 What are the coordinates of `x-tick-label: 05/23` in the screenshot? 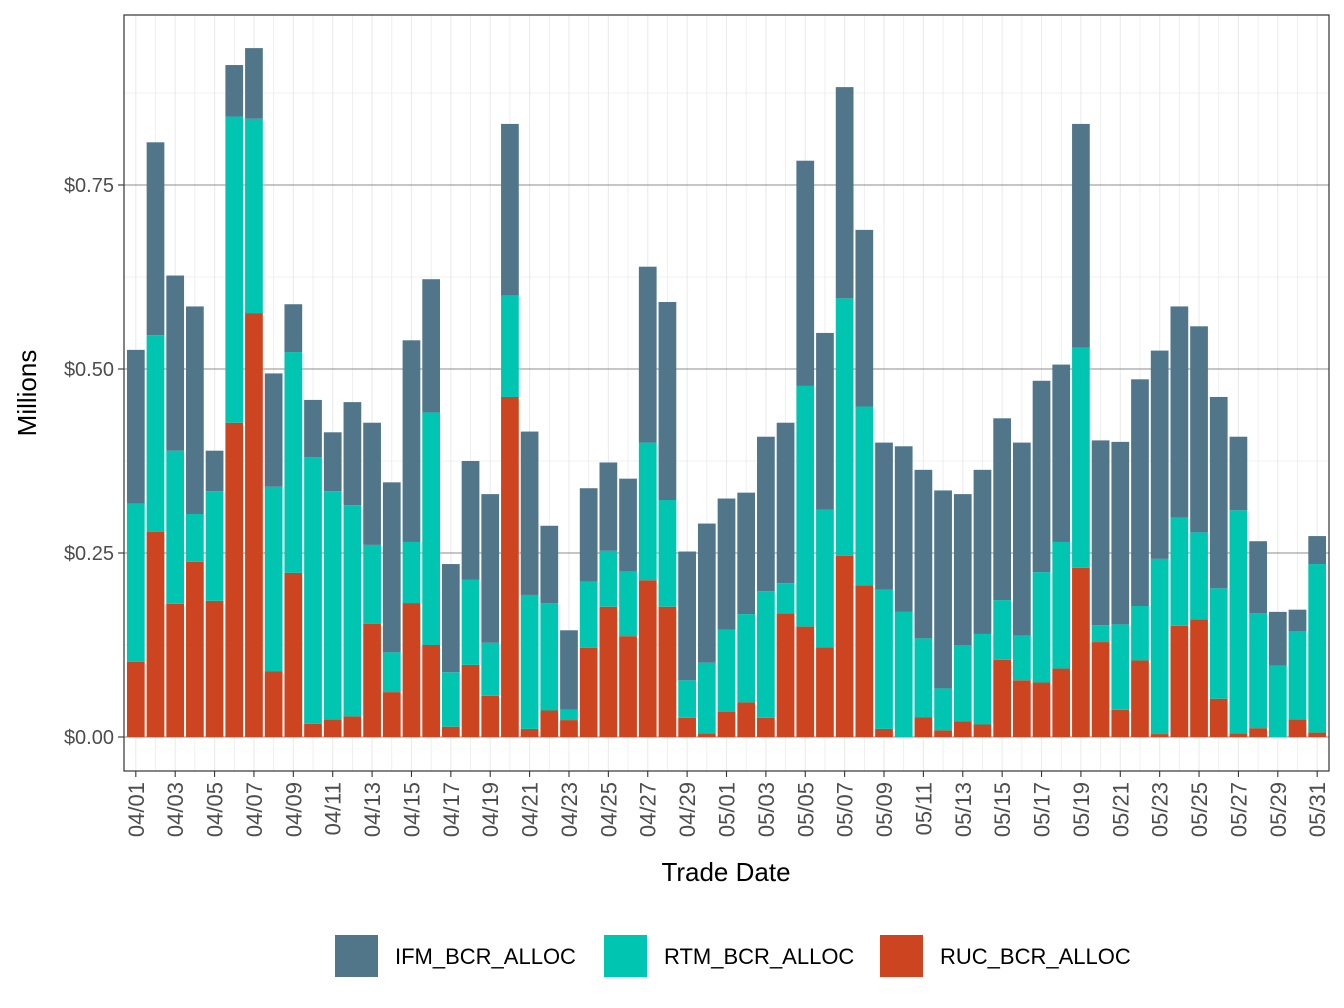 It's located at (1160, 809).